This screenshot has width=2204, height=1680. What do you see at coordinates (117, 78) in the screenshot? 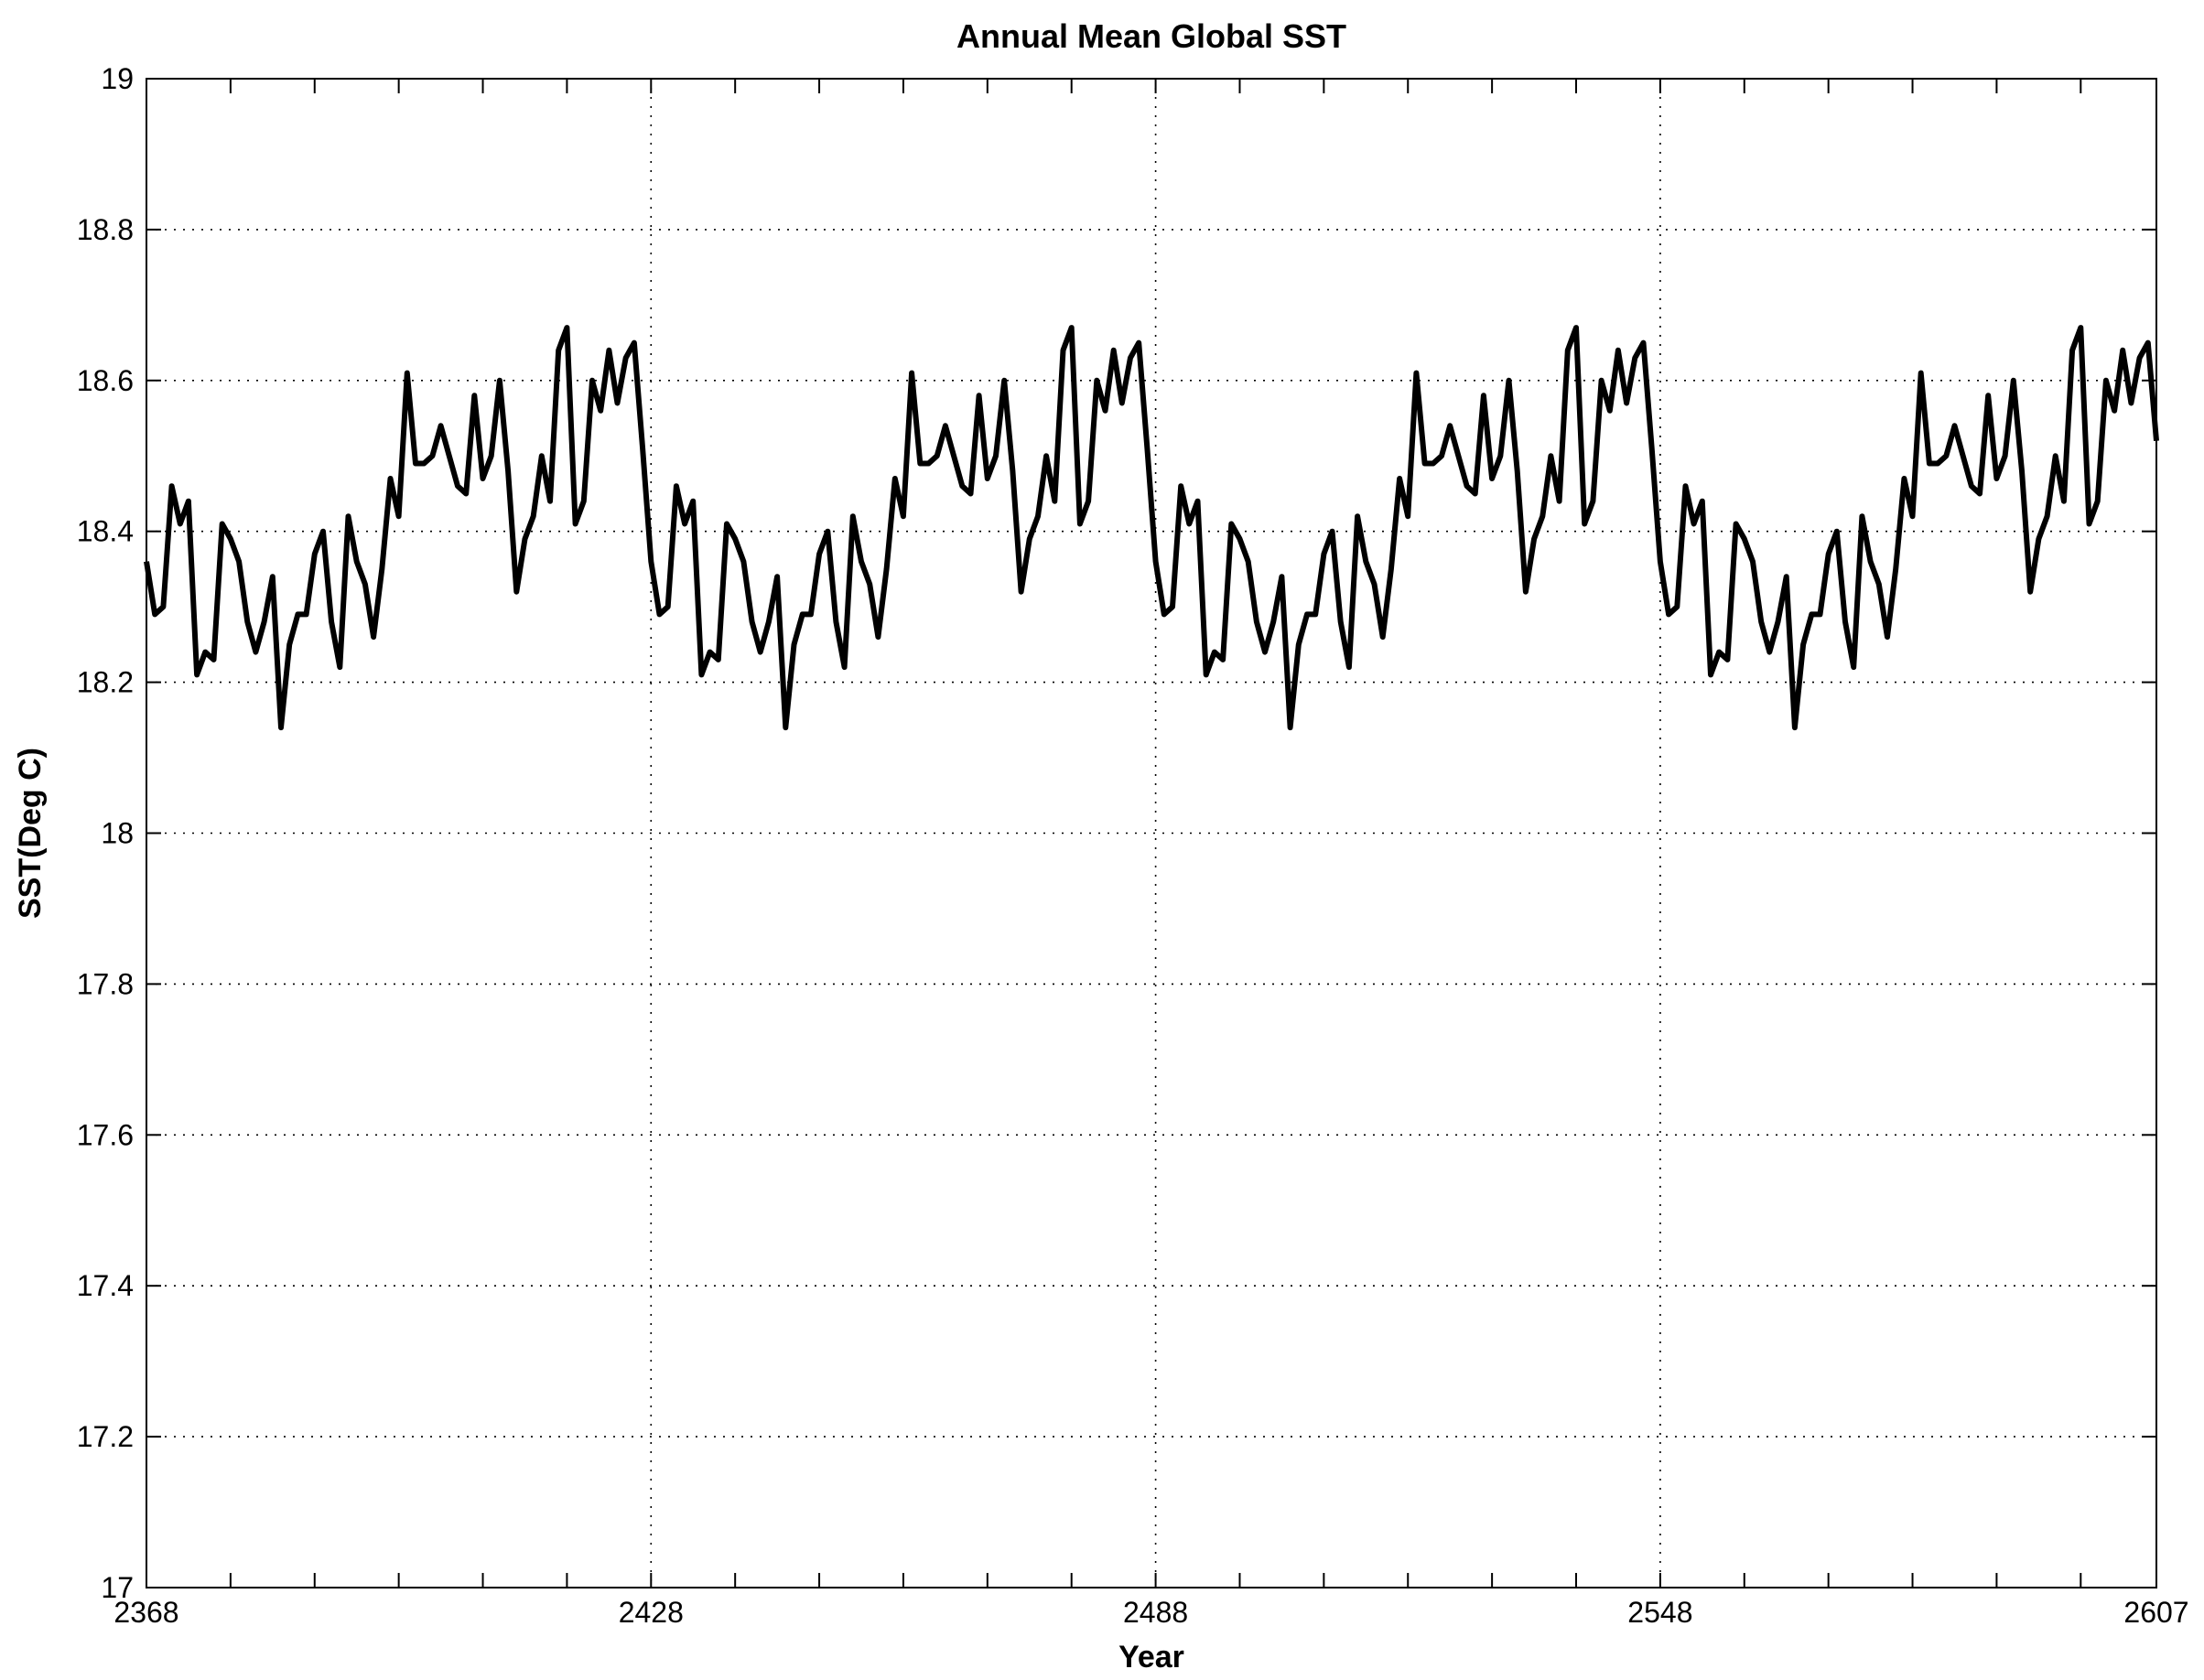
I see `y-tick-label: 19` at bounding box center [117, 78].